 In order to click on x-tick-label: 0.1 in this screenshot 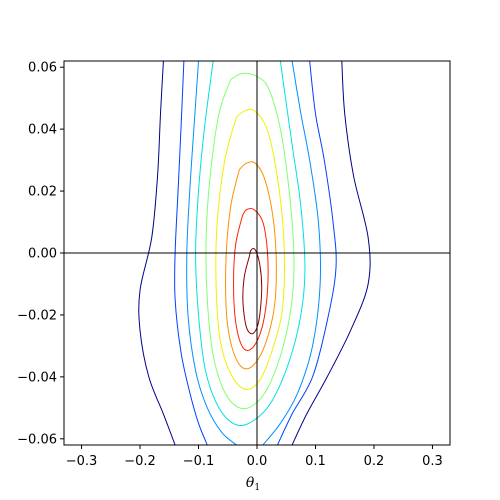, I will do `click(315, 461)`.